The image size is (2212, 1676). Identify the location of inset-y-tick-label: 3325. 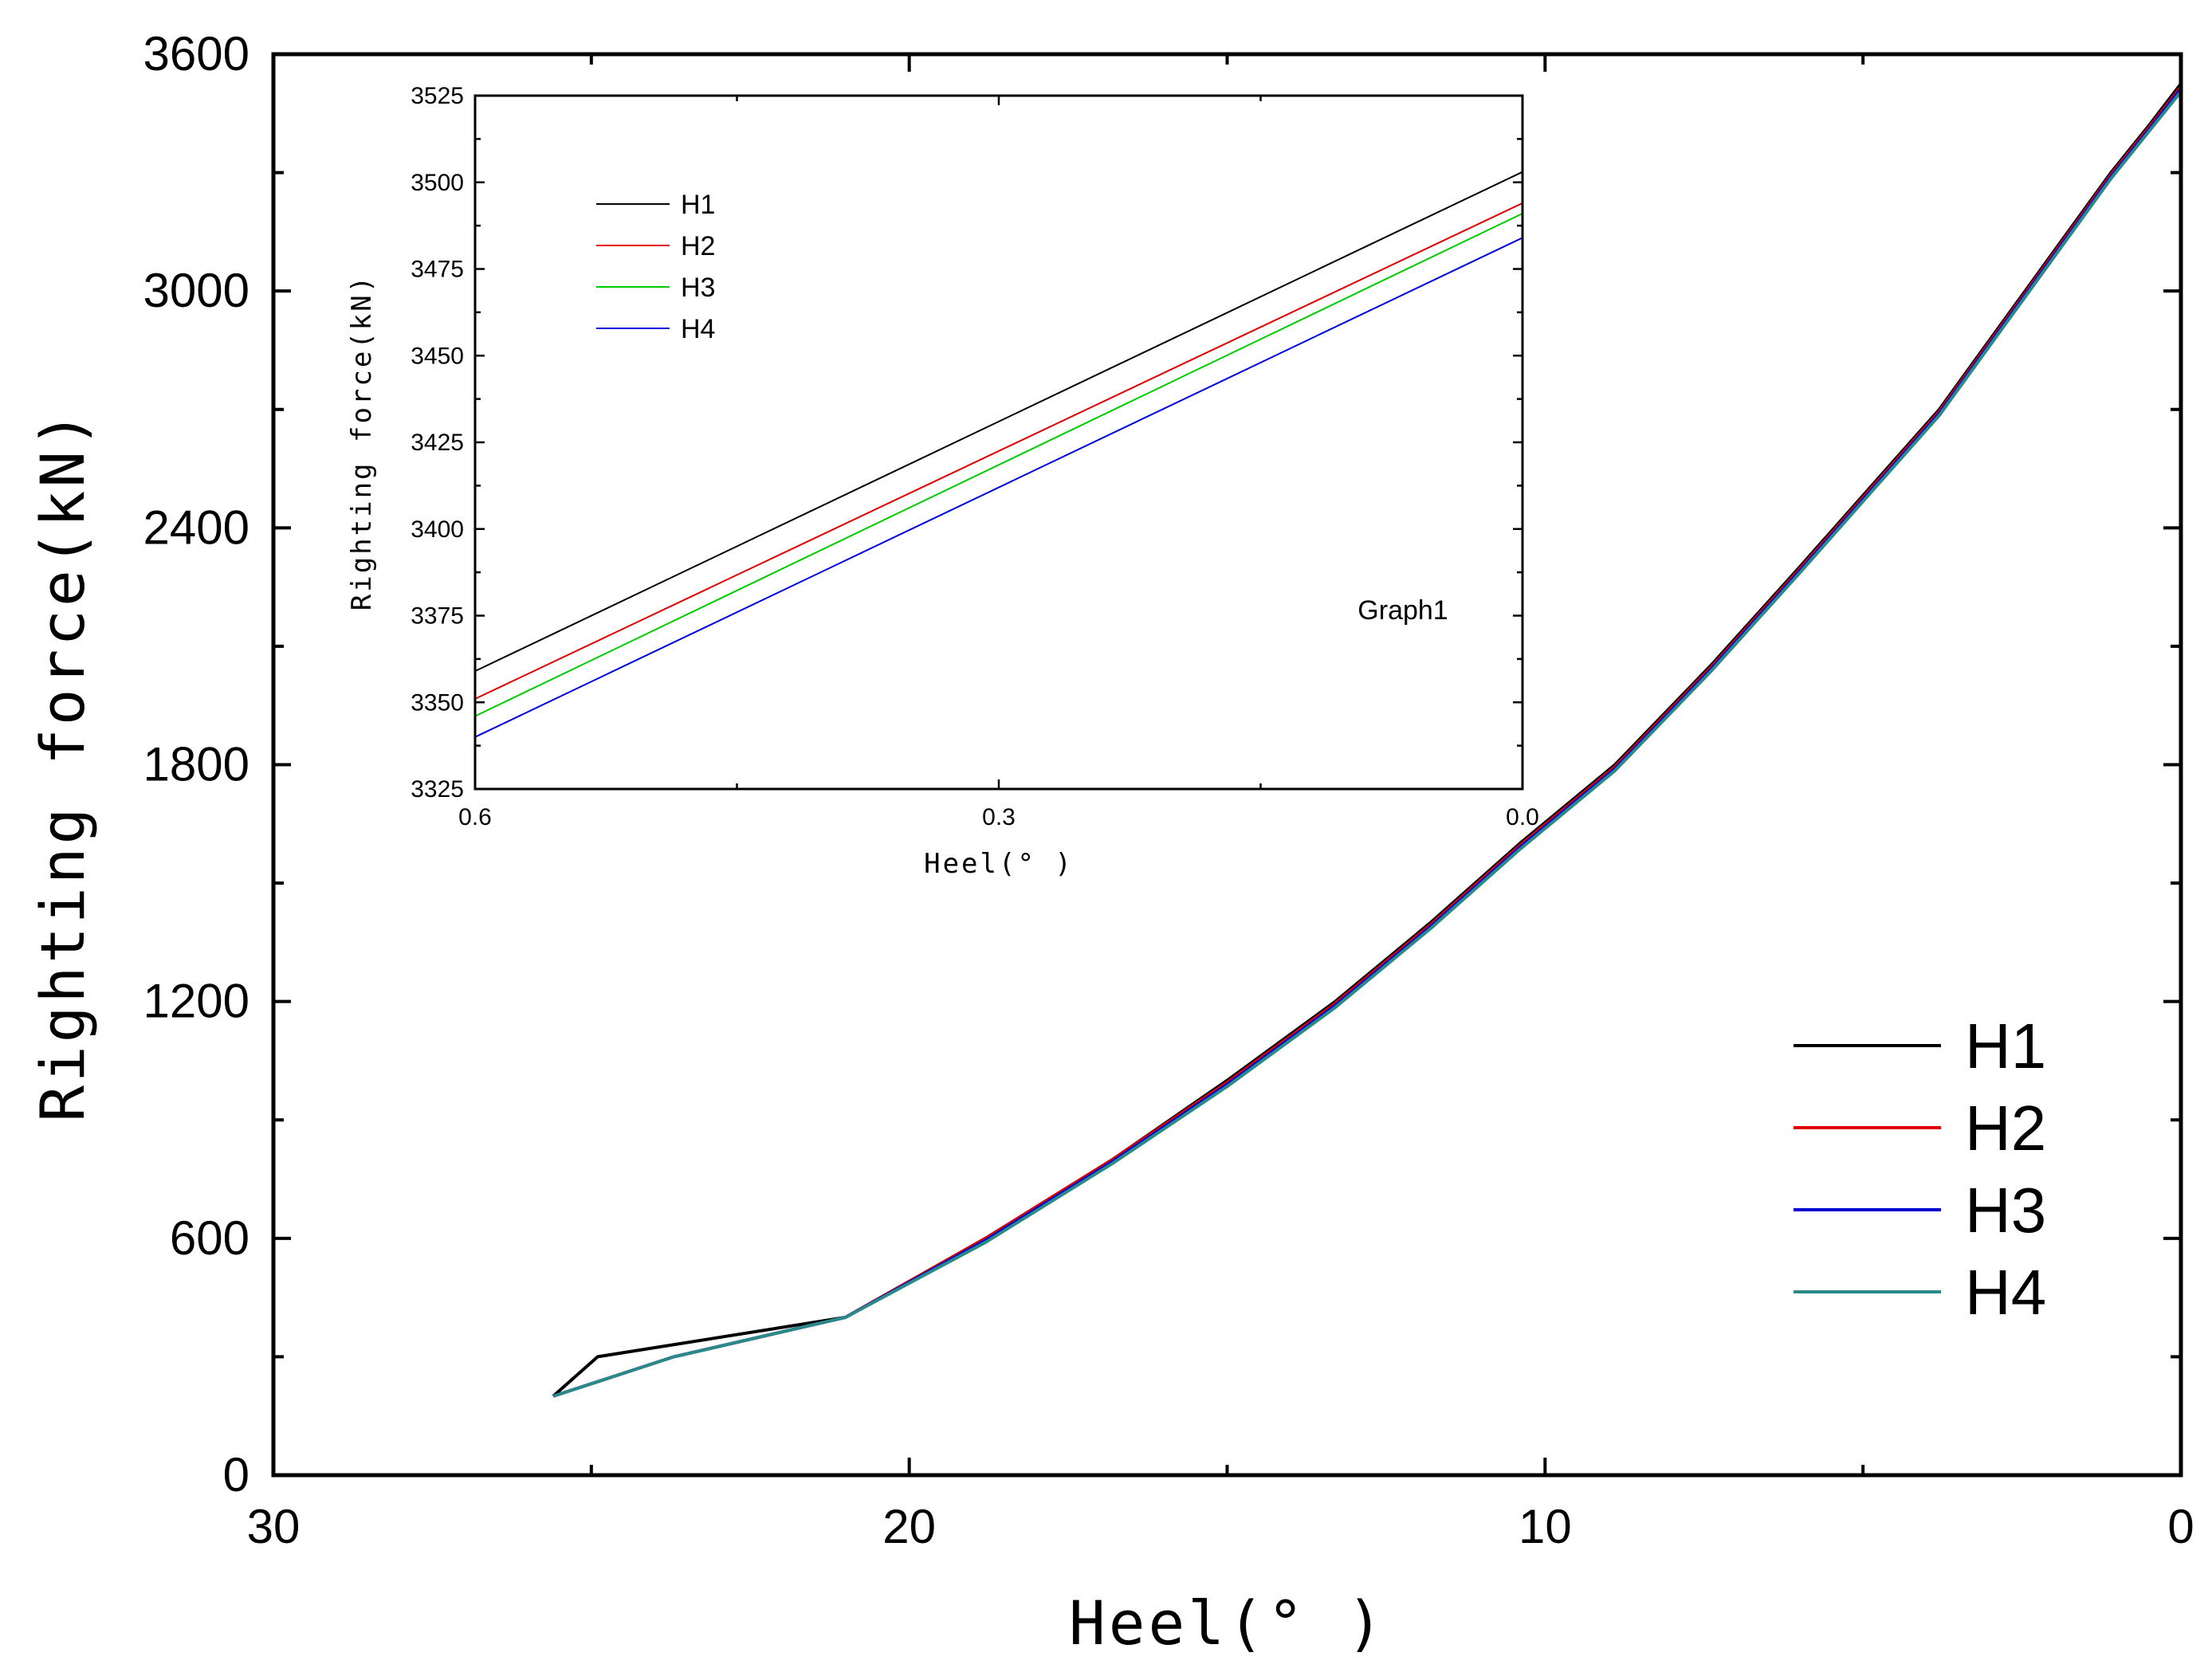
(437, 789).